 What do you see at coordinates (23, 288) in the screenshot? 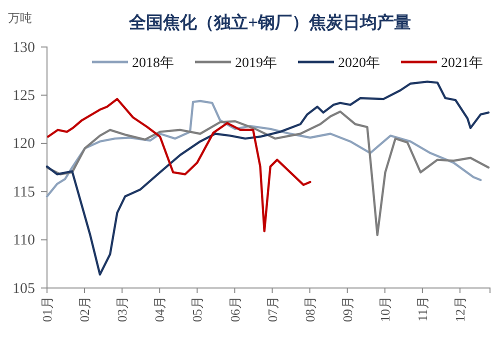
I see `y-tick-label: 105` at bounding box center [23, 288].